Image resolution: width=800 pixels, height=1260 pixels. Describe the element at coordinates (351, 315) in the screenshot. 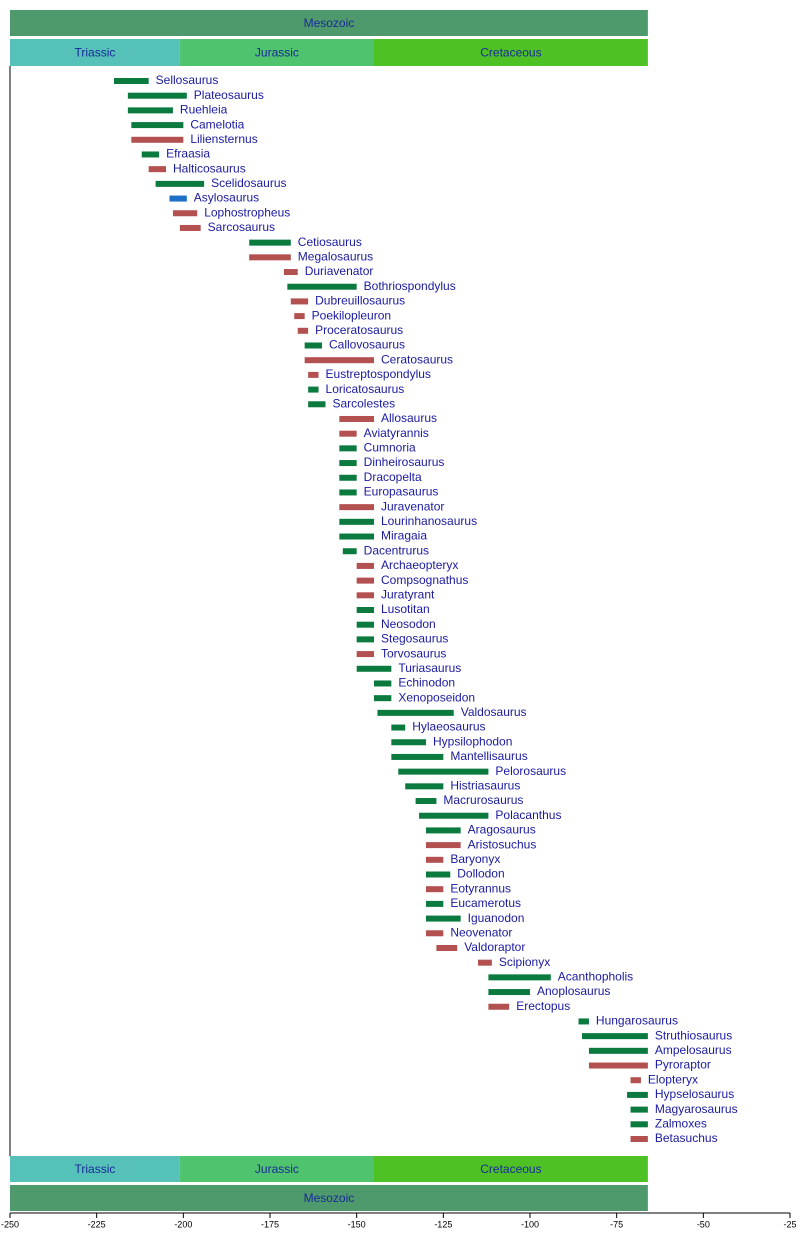

I see `taxon-label: Poekilopleuron` at that location.